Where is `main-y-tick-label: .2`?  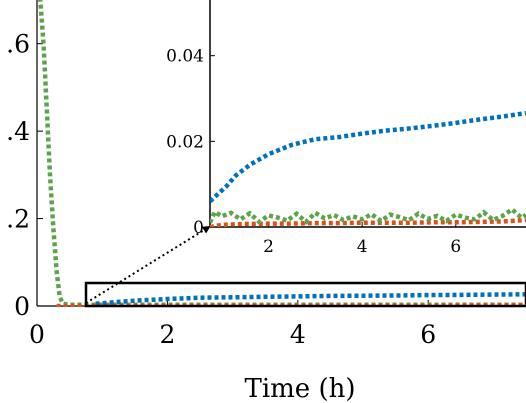 main-y-tick-label: .2 is located at coordinates (18, 218).